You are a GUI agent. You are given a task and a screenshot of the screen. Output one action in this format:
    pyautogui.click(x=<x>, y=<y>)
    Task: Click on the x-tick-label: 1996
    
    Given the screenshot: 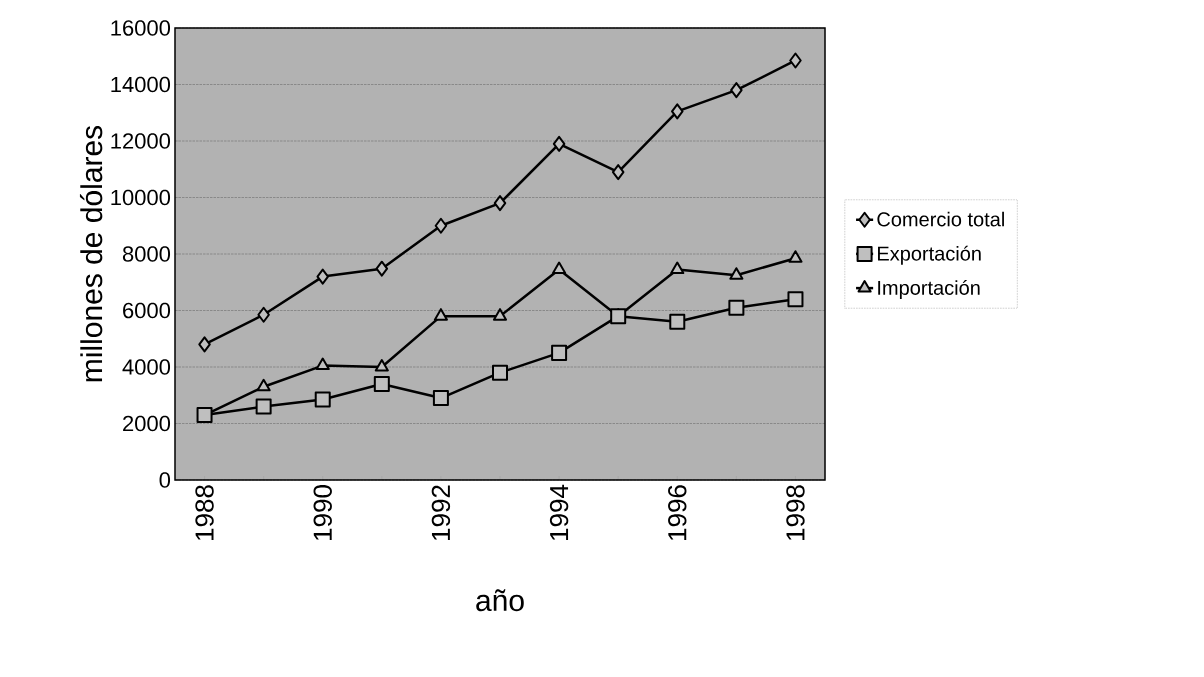 What is the action you would take?
    pyautogui.click(x=677, y=512)
    